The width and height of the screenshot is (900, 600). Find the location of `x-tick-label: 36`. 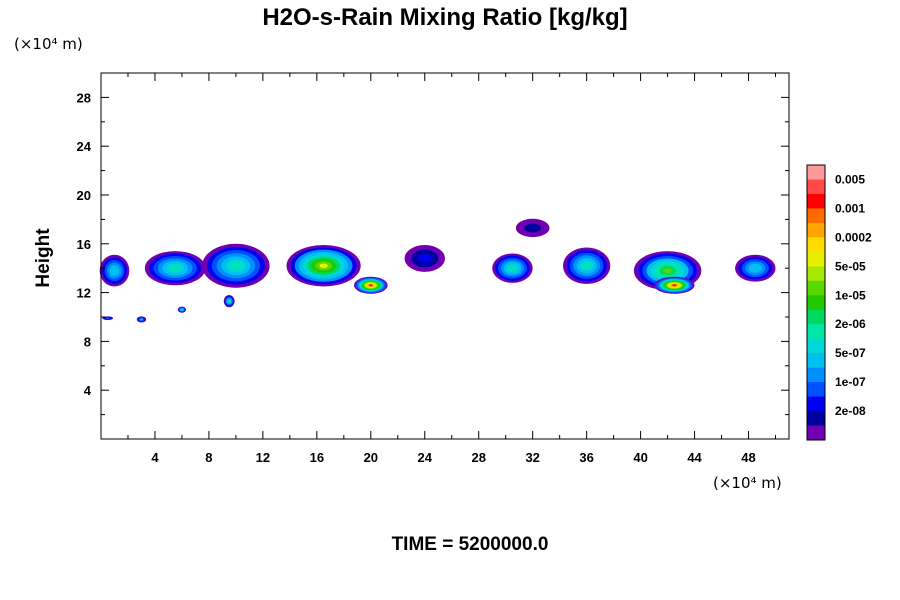

x-tick-label: 36 is located at coordinates (586, 457).